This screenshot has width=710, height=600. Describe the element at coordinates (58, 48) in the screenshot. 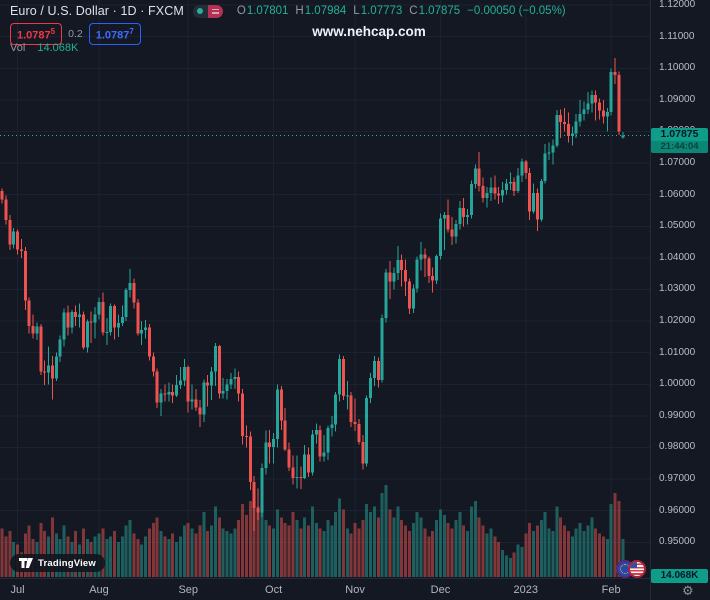

I see `volume-value: 14.068K` at that location.